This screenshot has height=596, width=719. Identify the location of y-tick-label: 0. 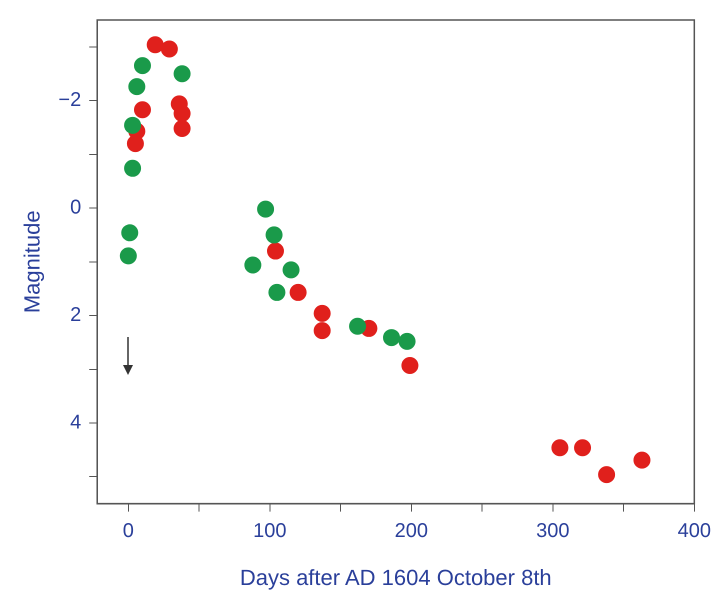
(76, 207).